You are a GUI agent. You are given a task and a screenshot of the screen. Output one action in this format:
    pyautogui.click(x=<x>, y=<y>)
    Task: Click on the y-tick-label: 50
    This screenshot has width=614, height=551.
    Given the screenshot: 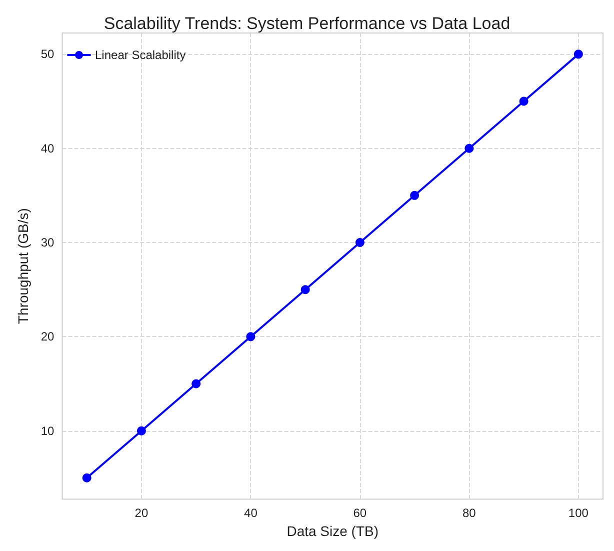 What is the action you would take?
    pyautogui.click(x=47, y=54)
    